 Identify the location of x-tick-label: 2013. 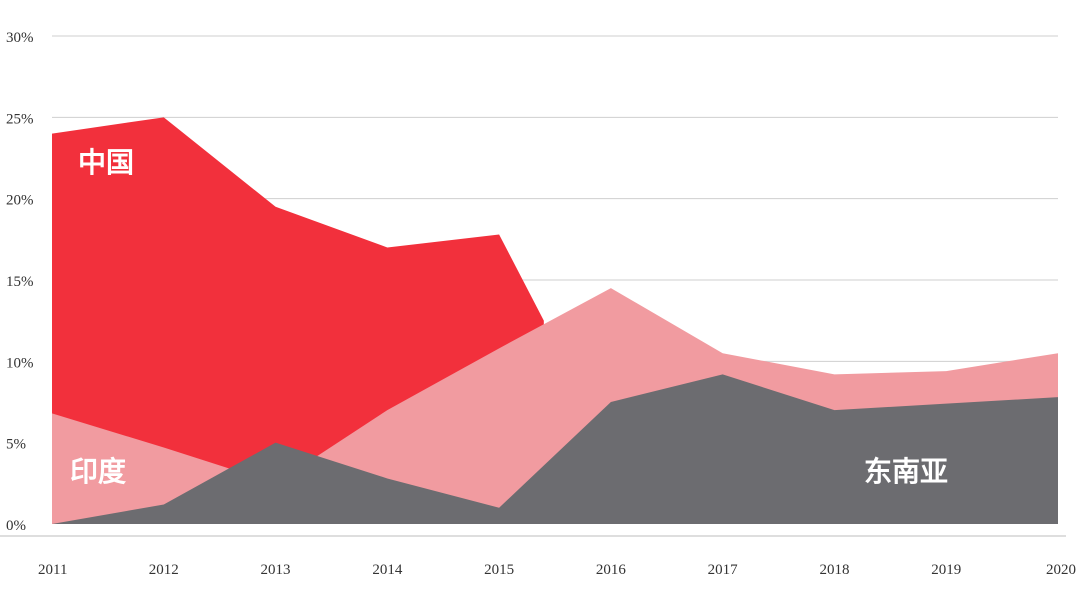
(276, 570).